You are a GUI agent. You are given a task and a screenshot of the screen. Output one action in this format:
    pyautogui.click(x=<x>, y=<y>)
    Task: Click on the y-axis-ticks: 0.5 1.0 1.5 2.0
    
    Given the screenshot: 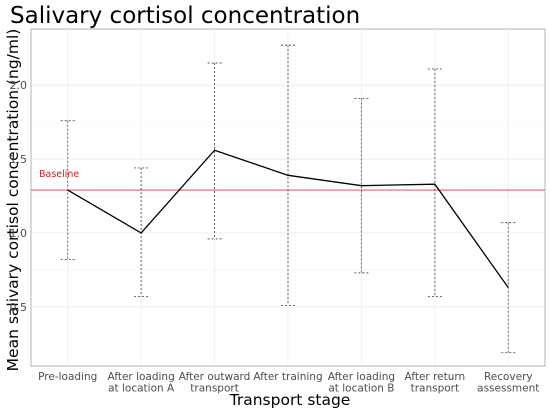 What is the action you would take?
    pyautogui.click(x=19, y=196)
    